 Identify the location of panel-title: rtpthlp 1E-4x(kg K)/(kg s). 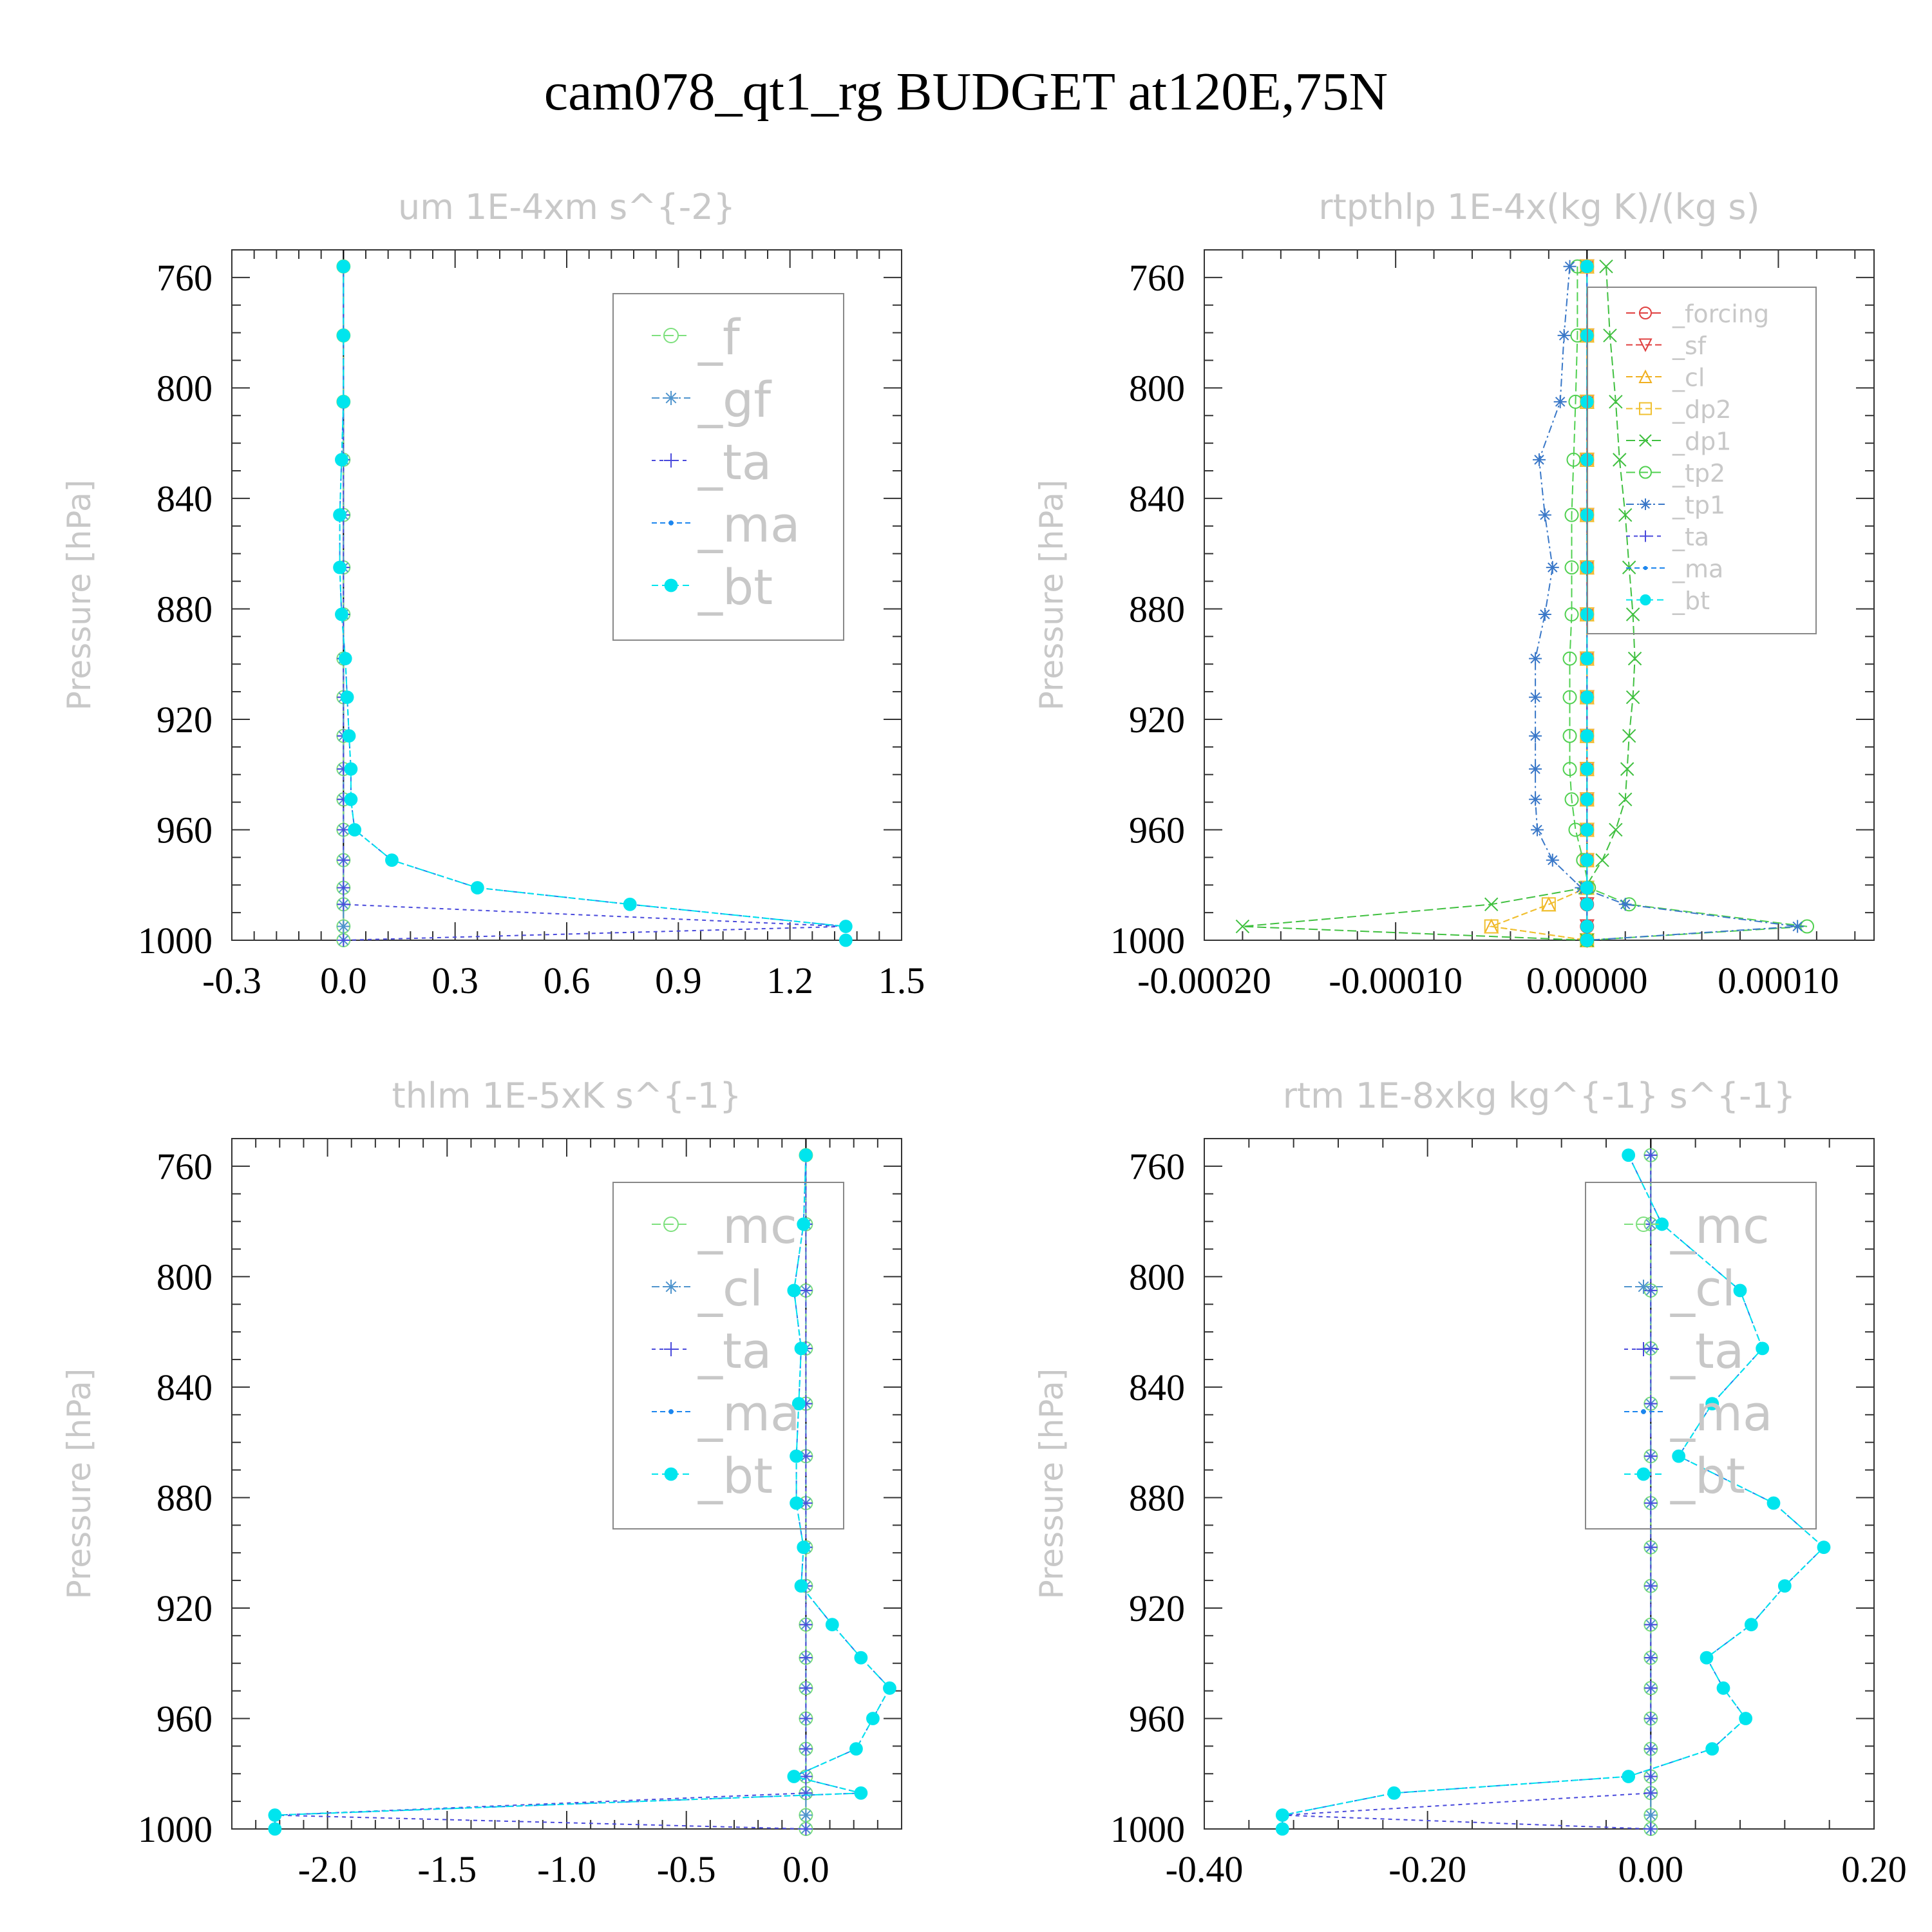
(1539, 207).